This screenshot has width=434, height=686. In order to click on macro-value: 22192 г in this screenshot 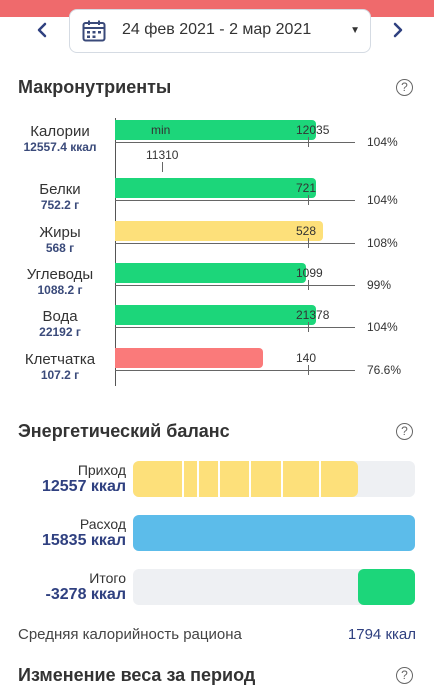, I will do `click(60, 332)`.